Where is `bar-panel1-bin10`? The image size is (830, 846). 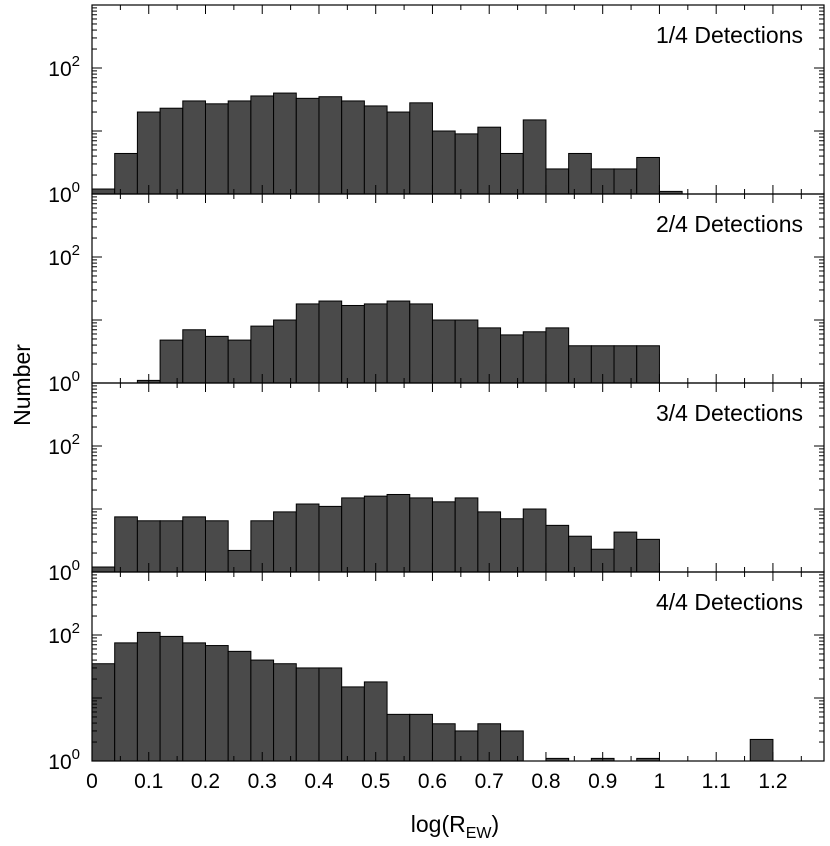
bar-panel1-bin10 is located at coordinates (307, 146).